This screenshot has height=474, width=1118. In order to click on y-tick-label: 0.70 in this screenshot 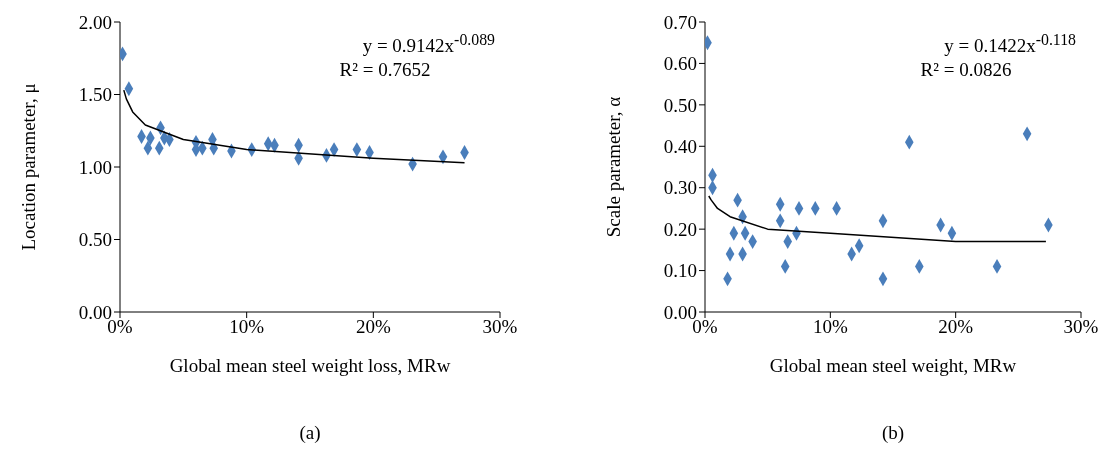, I will do `click(680, 22)`.